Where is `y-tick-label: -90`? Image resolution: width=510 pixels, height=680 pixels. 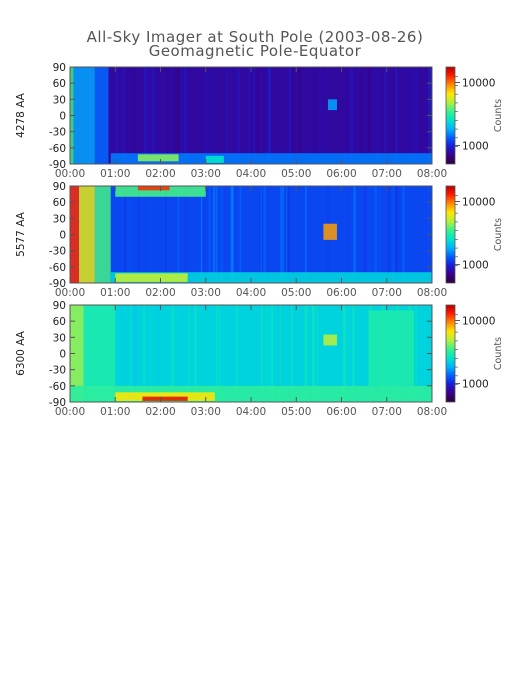
y-tick-label: -90 is located at coordinates (57, 165).